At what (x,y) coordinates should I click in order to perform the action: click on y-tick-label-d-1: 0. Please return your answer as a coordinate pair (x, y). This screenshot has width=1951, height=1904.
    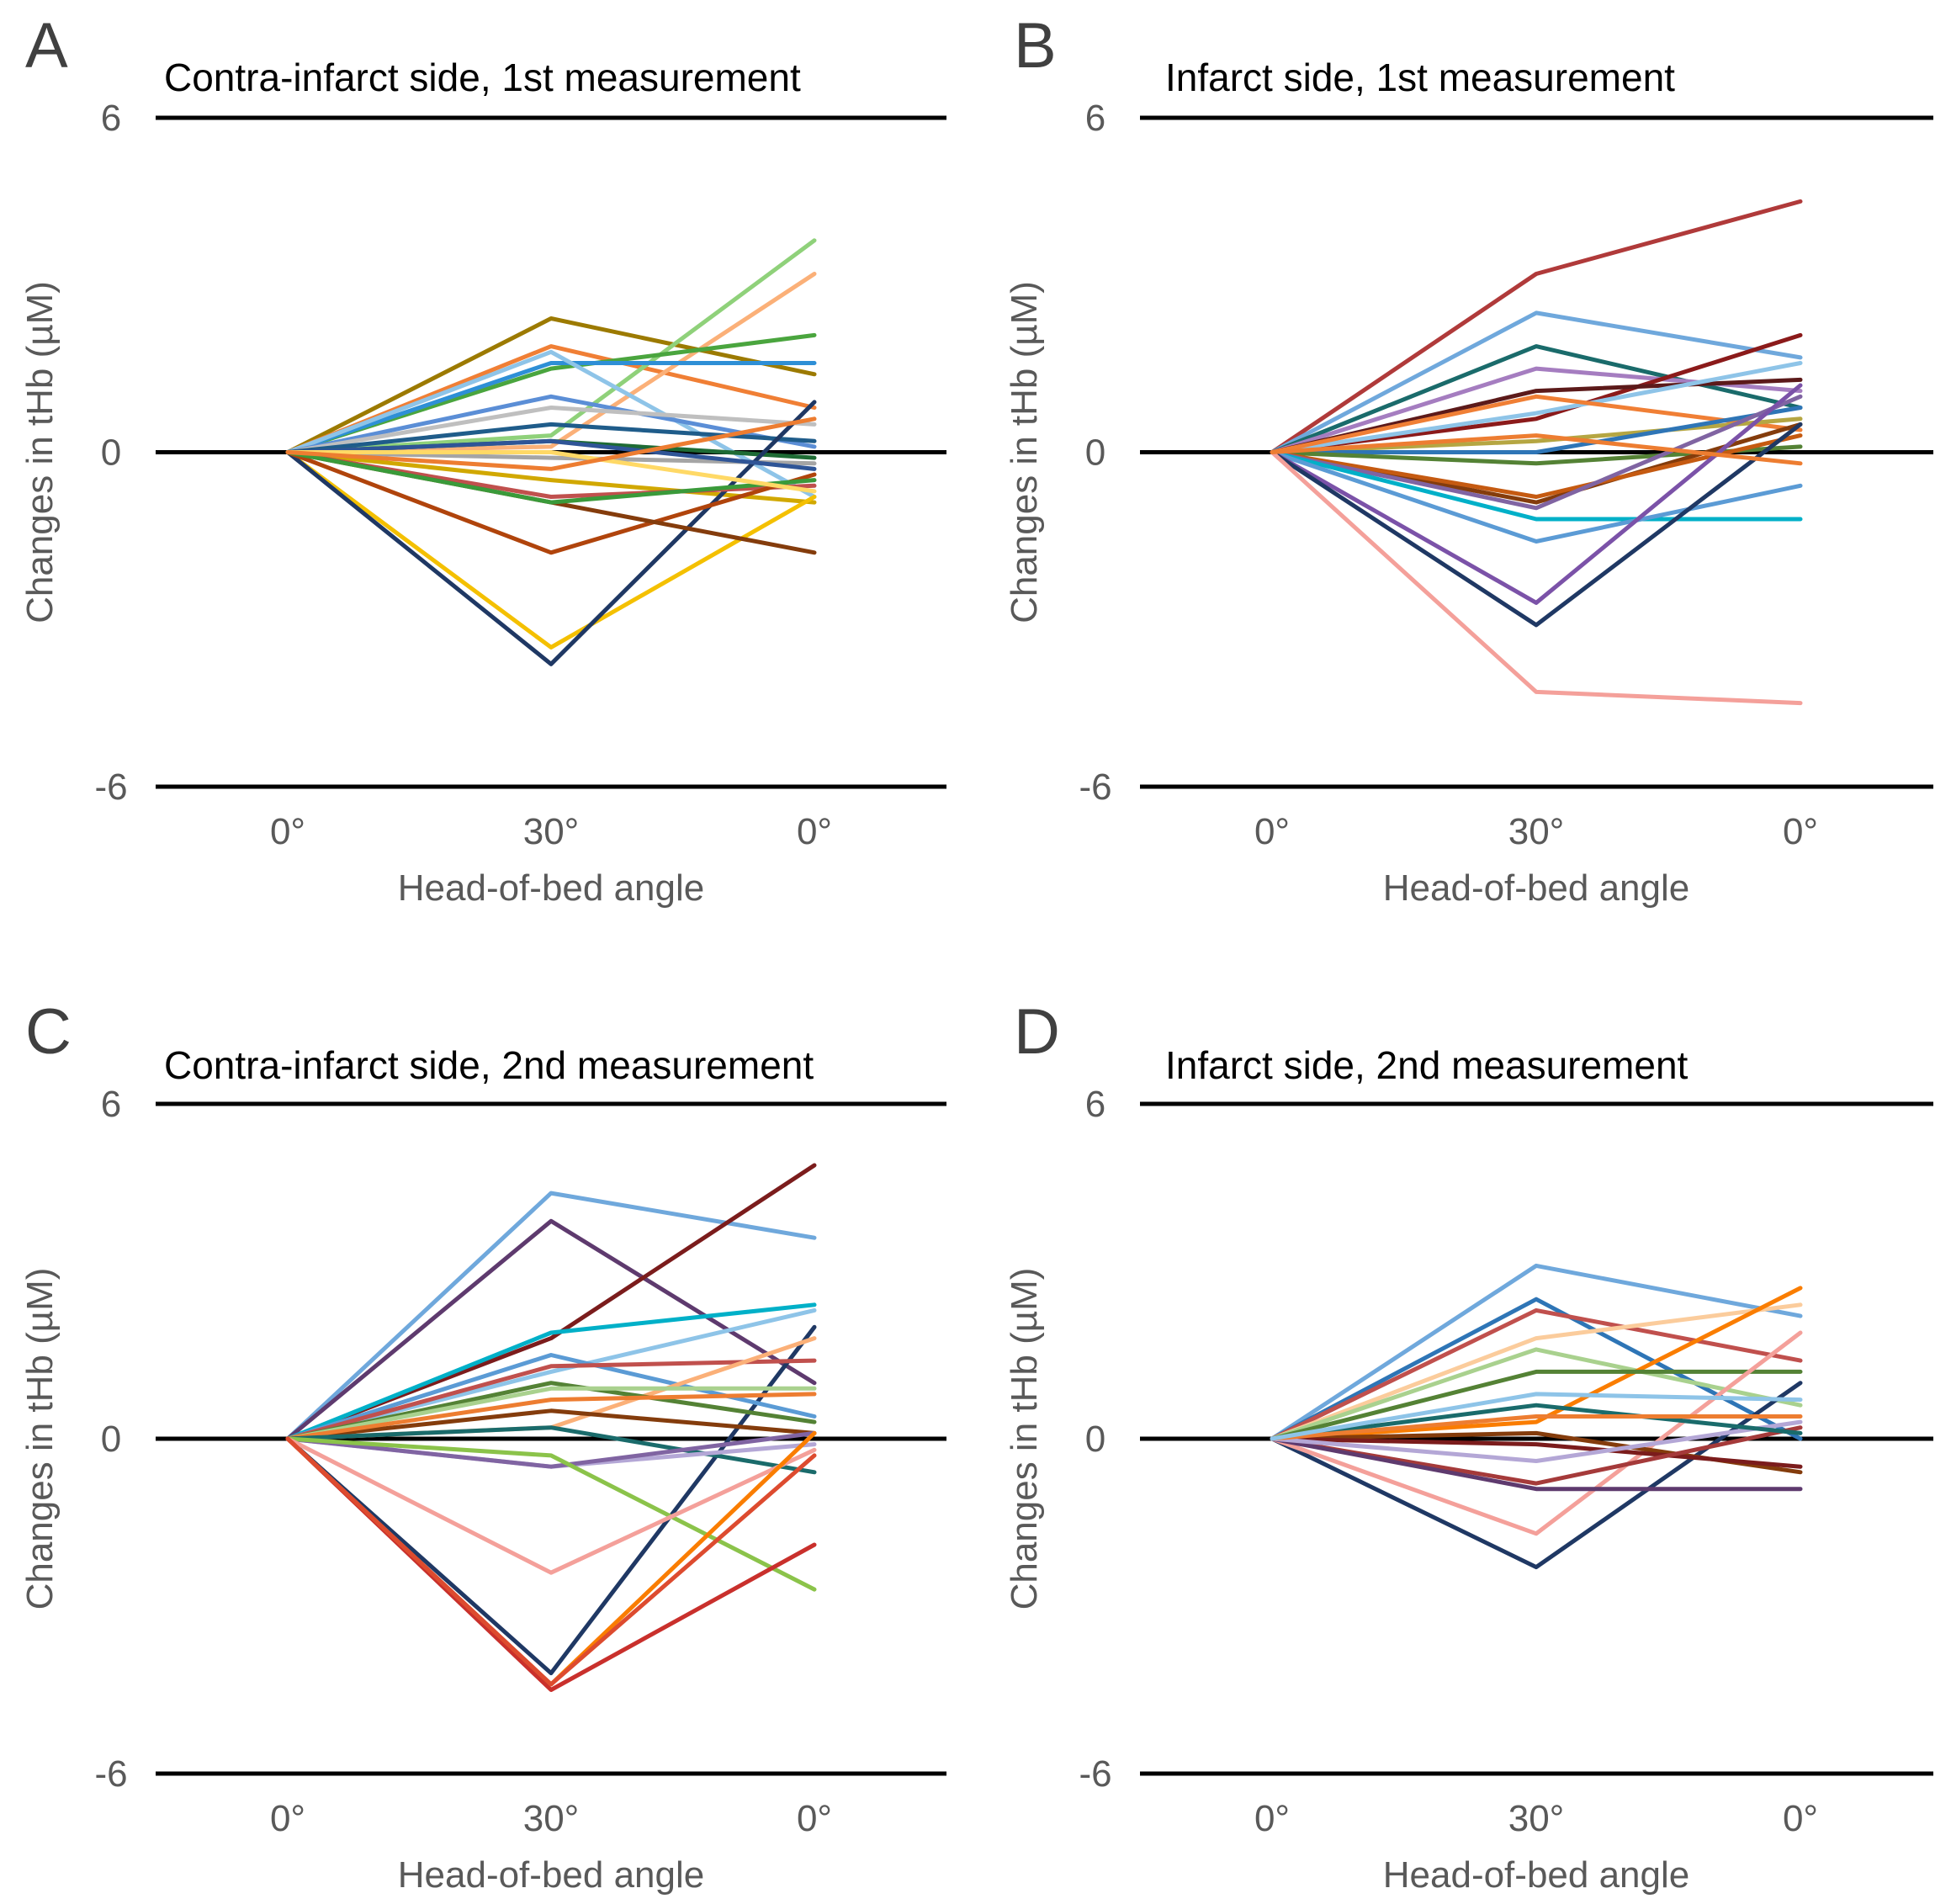
    Looking at the image, I should click on (1095, 1439).